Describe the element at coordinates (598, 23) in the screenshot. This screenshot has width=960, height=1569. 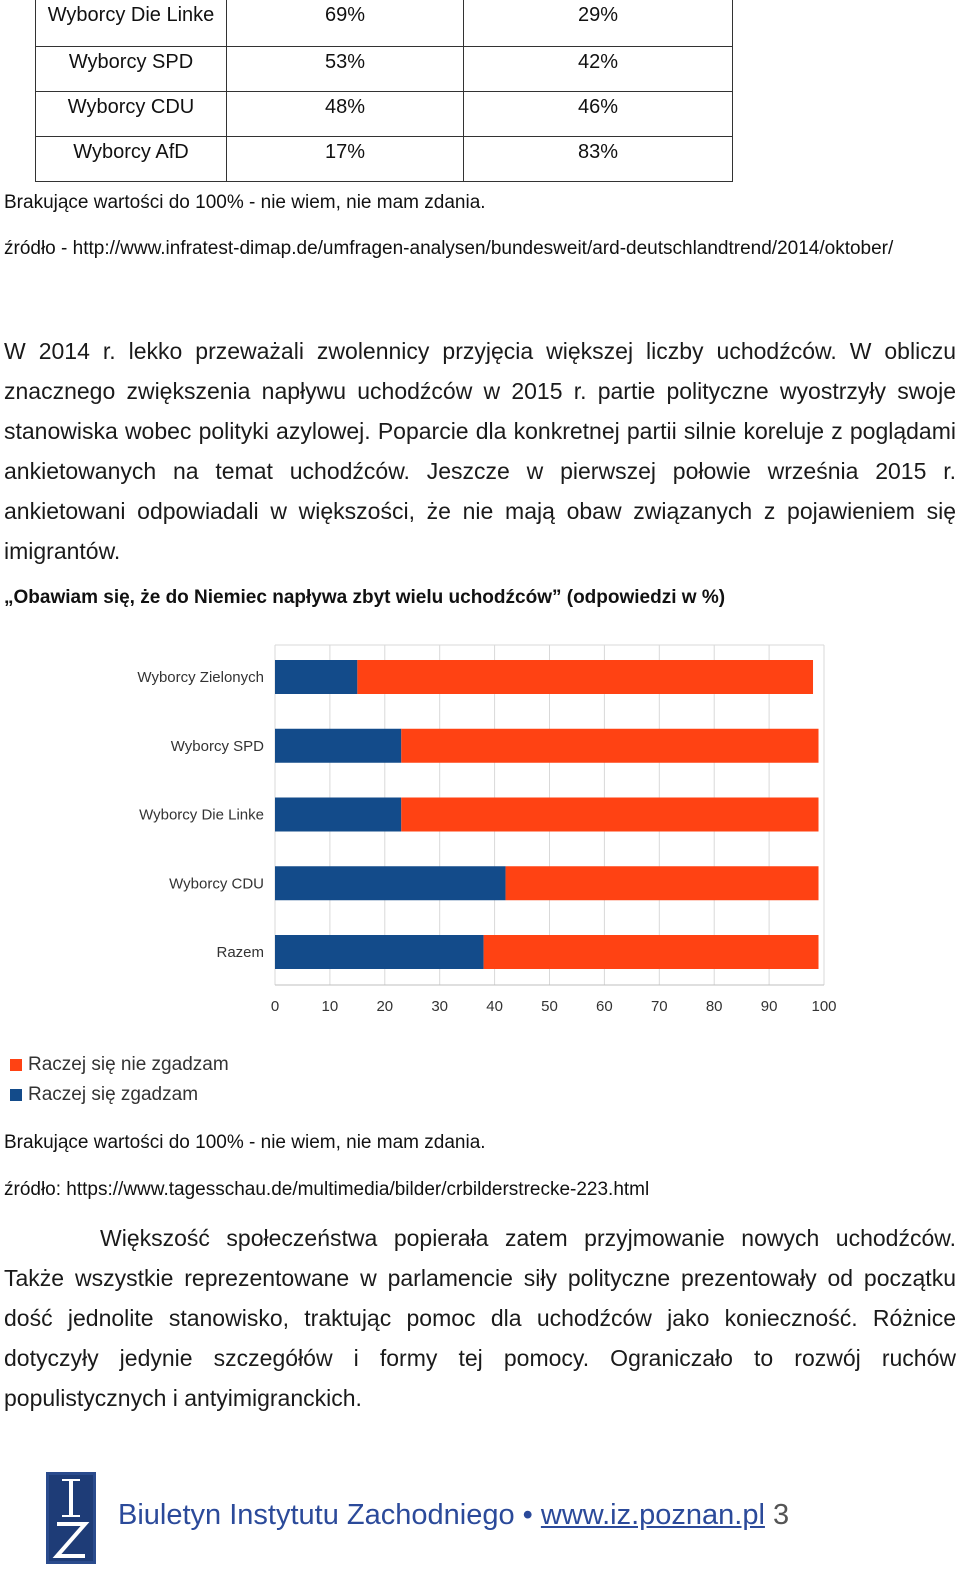
I see `table-cell: 29%` at that location.